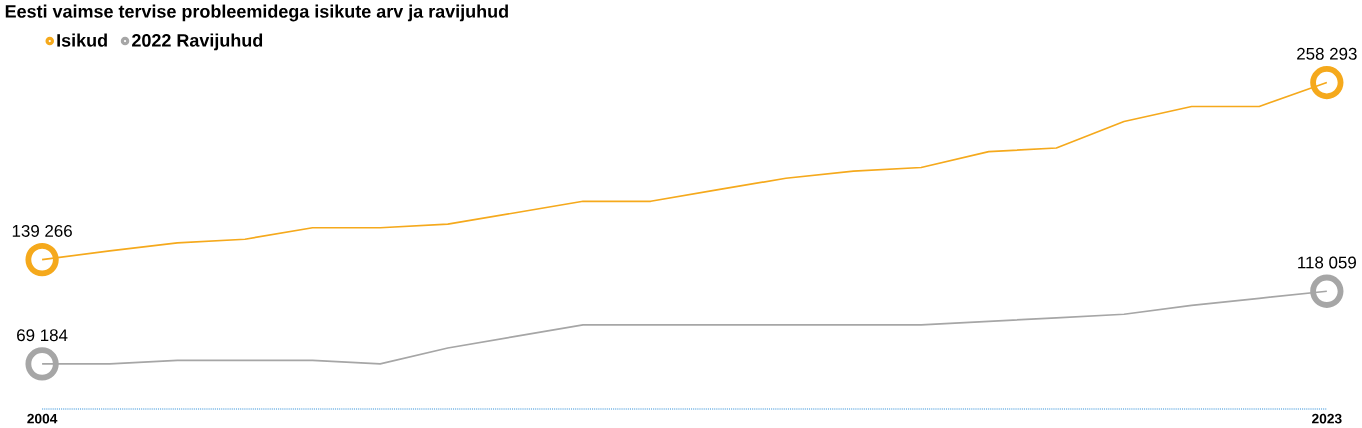 This screenshot has width=1362, height=428. Describe the element at coordinates (1327, 53) in the screenshot. I see `data-label: 258 293` at that location.